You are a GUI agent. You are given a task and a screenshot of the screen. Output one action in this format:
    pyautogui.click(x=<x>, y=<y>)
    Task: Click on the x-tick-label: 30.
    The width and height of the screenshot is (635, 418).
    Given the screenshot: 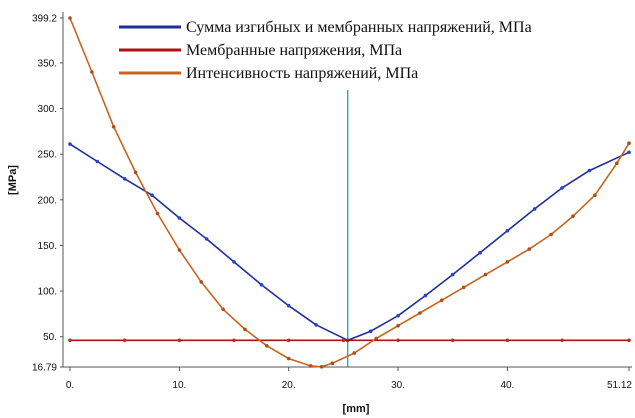 What is the action you would take?
    pyautogui.click(x=398, y=385)
    